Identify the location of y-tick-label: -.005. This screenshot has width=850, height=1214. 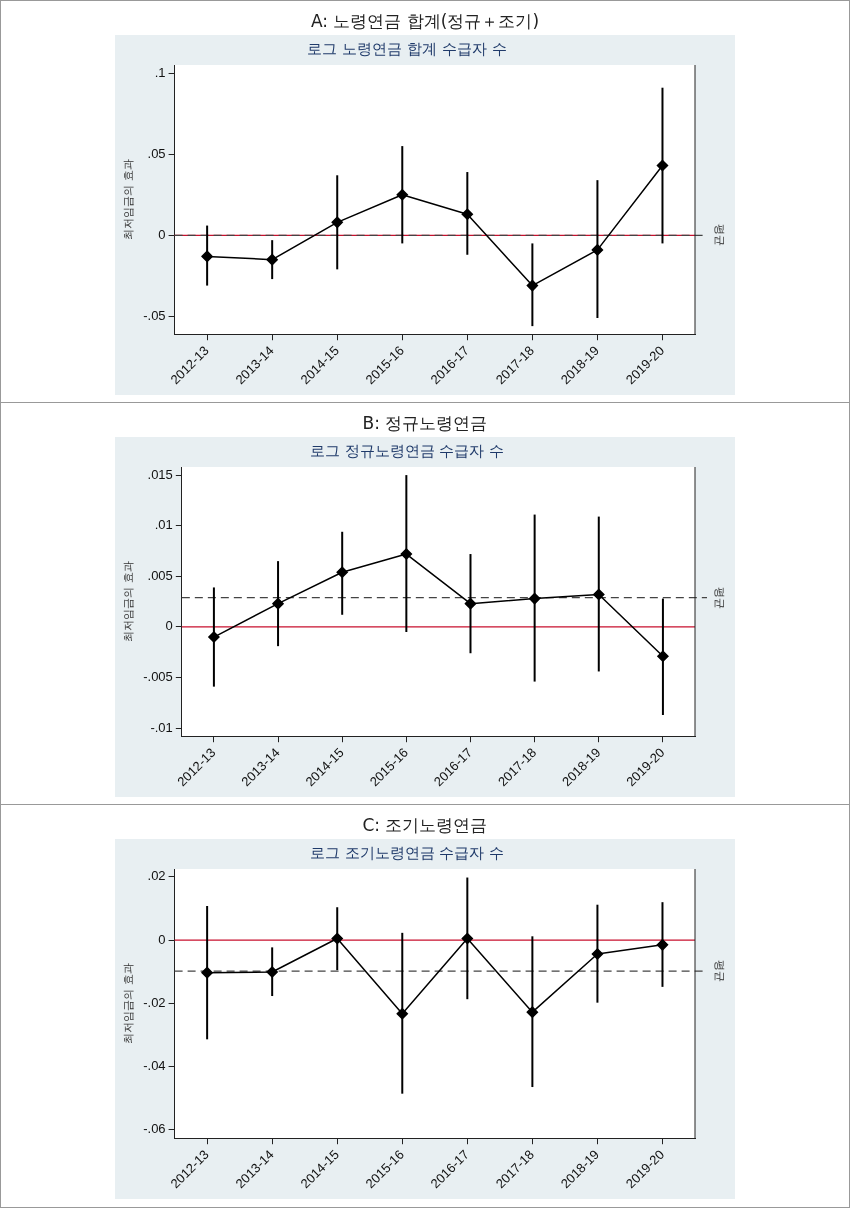
(158, 677).